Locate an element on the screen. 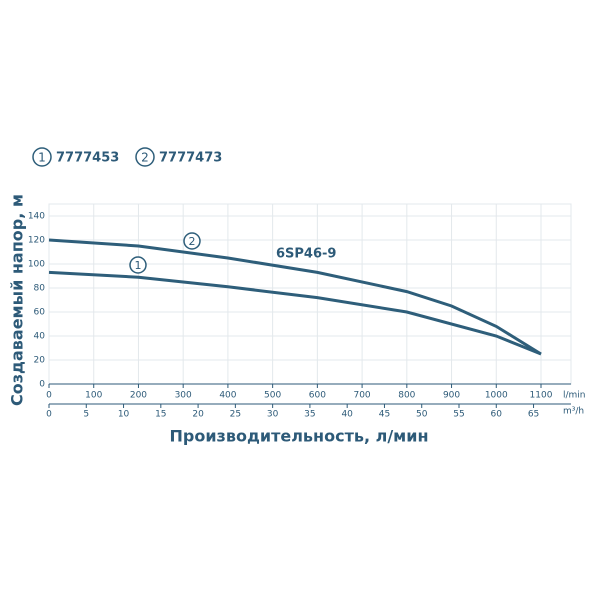  curve is located at coordinates (295, 313).